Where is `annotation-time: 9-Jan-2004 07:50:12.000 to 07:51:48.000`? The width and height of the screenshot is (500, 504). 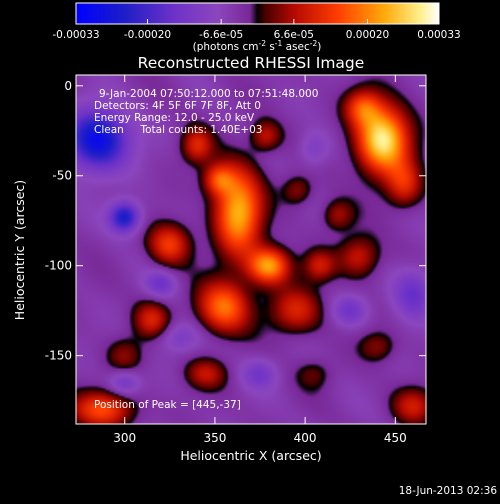
annotation-time: 9-Jan-2004 07:50:12.000 to 07:51:48.000 is located at coordinates (208, 94).